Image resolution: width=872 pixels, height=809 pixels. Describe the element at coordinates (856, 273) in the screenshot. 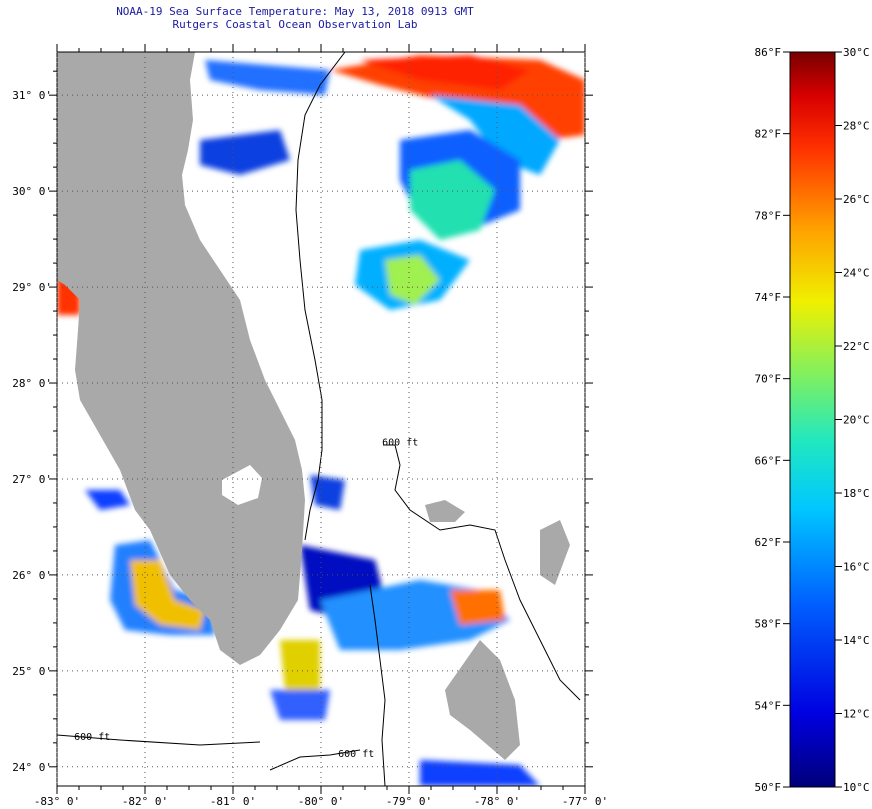

I see `colorbar-label-c: 24°C` at that location.